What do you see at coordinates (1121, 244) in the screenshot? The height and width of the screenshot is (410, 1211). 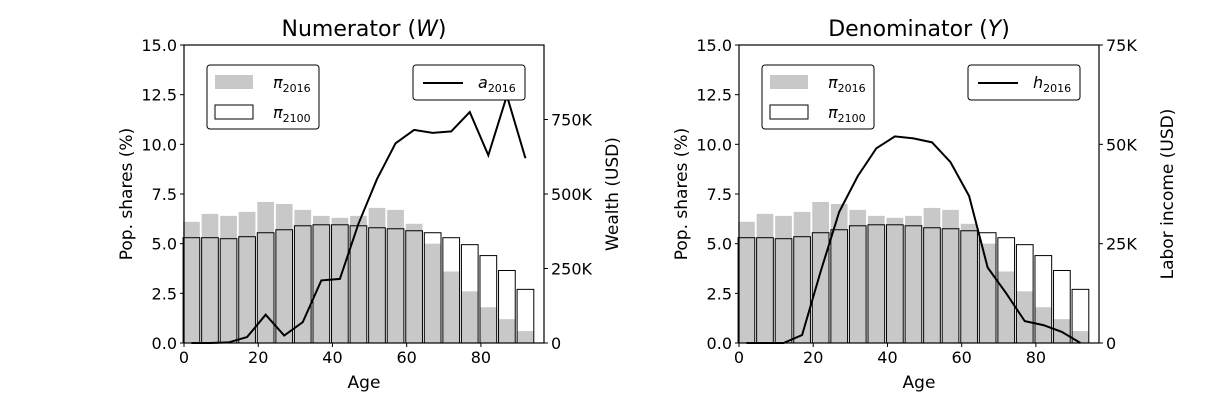 I see `y2-tick-label: 25K` at bounding box center [1121, 244].